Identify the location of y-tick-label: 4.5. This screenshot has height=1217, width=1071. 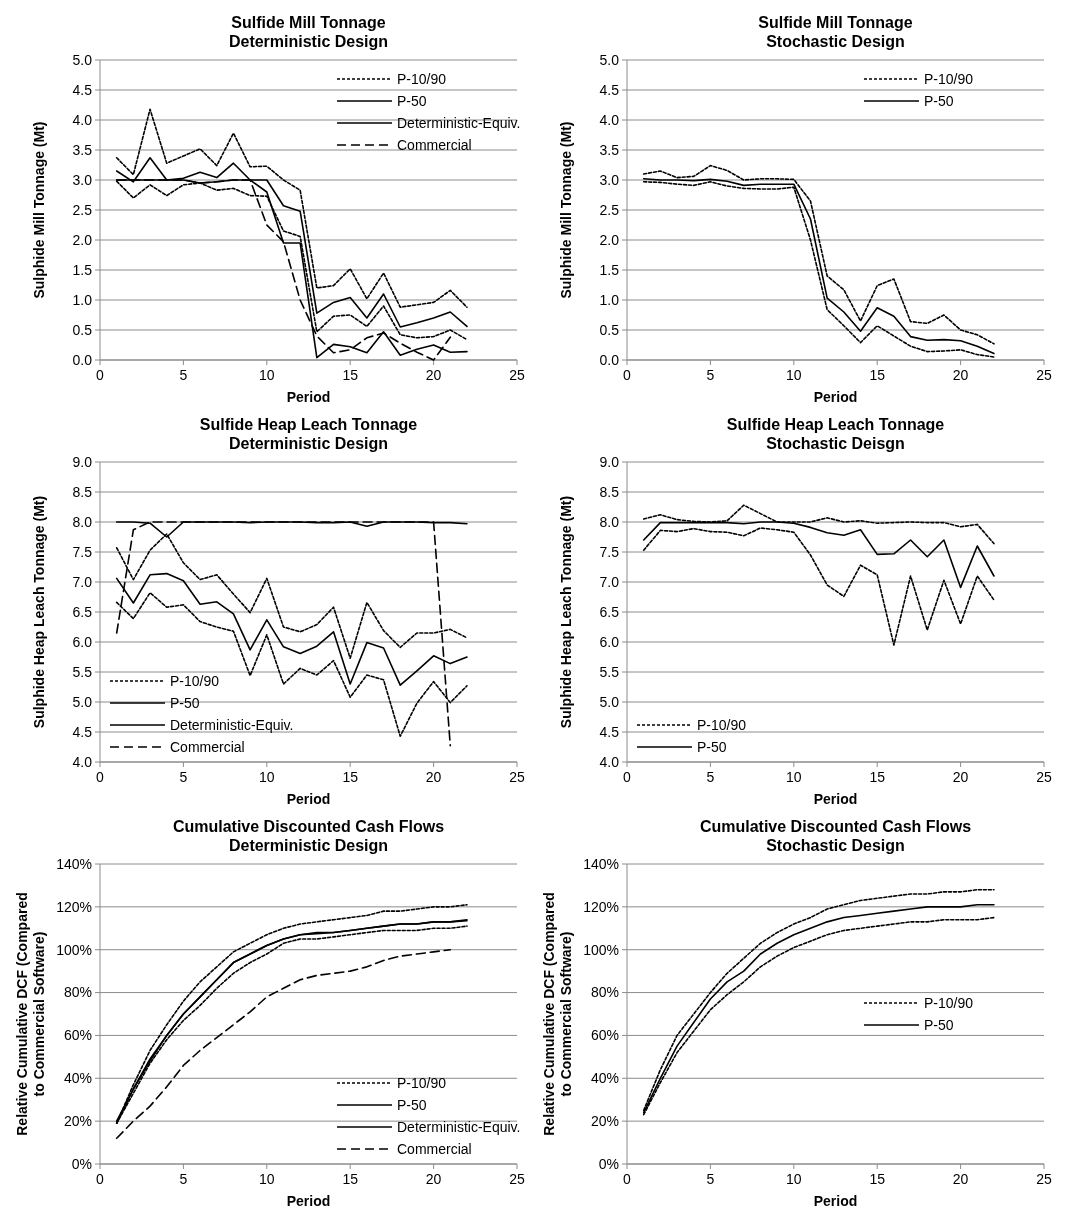
(82, 89).